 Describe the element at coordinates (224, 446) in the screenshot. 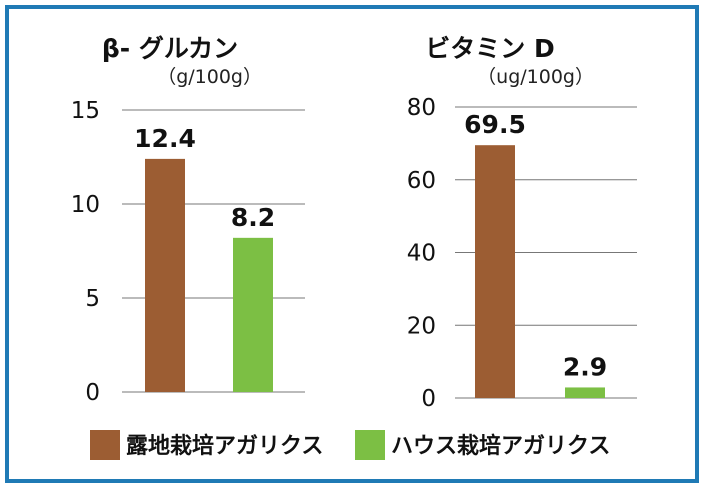

I see `legend-label-outdoor: 露地栽培アガリクス` at that location.